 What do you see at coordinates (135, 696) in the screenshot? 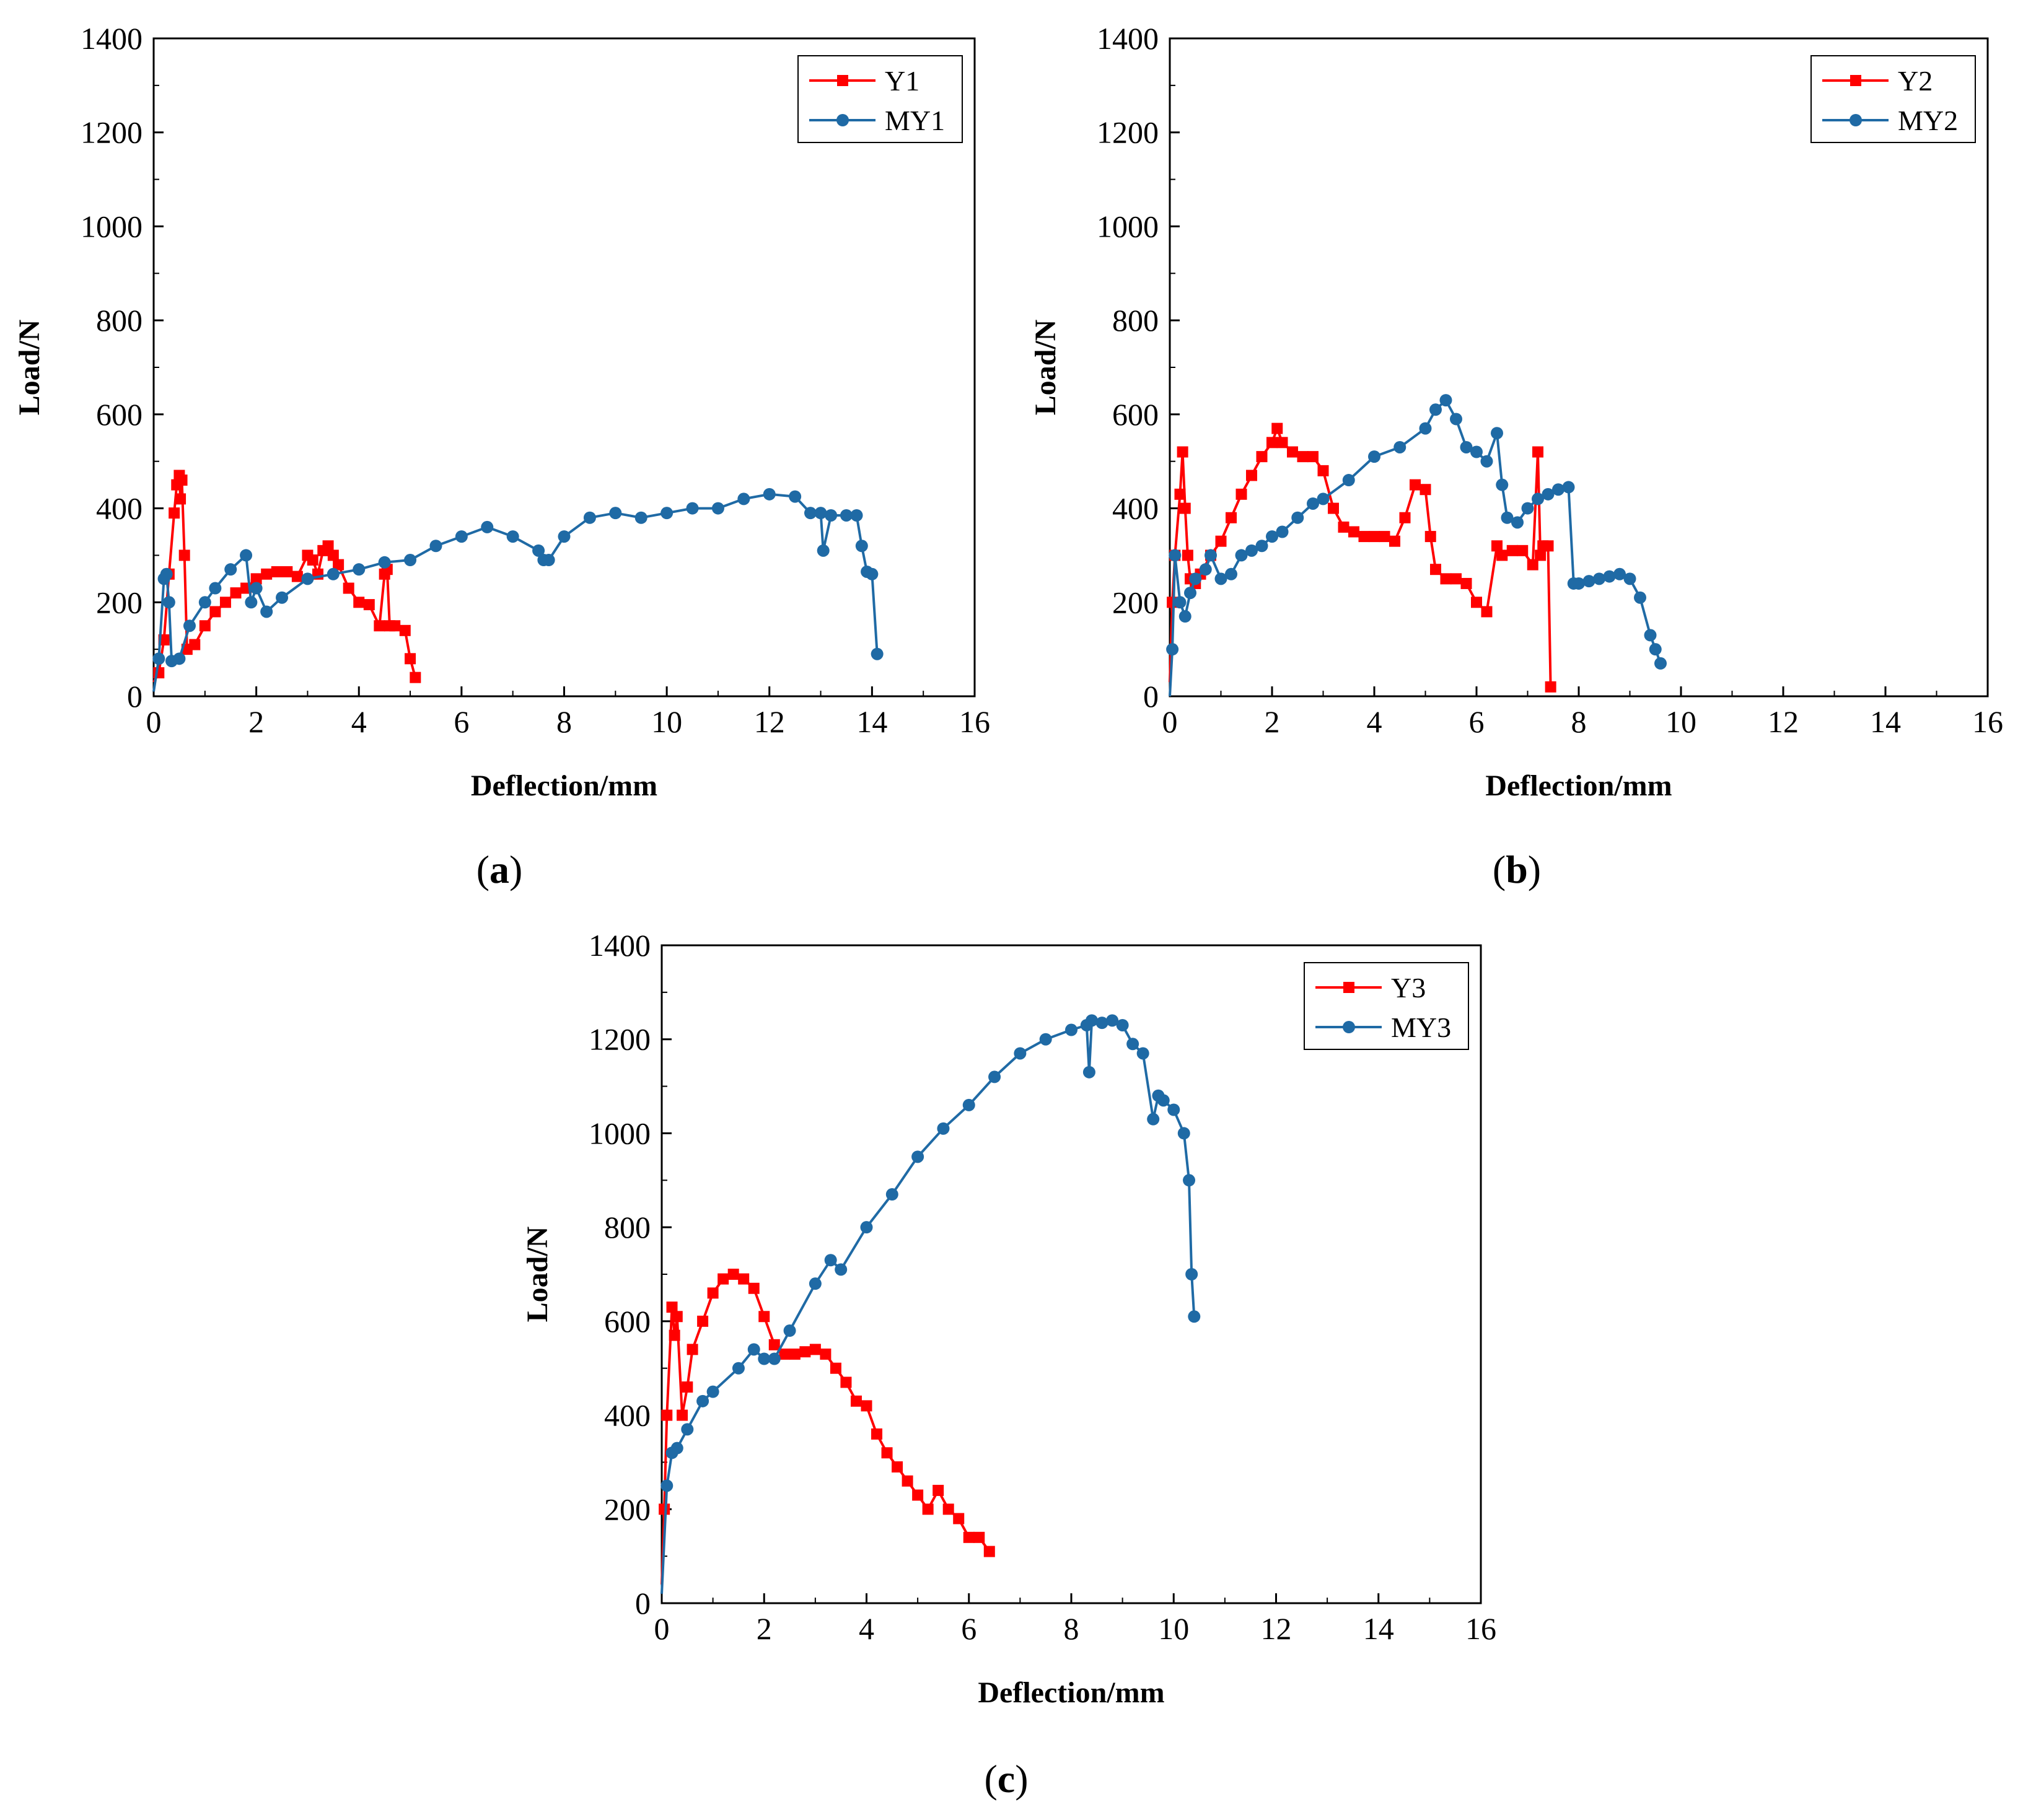
I see `chart-a-y-tick-label: 0` at bounding box center [135, 696].